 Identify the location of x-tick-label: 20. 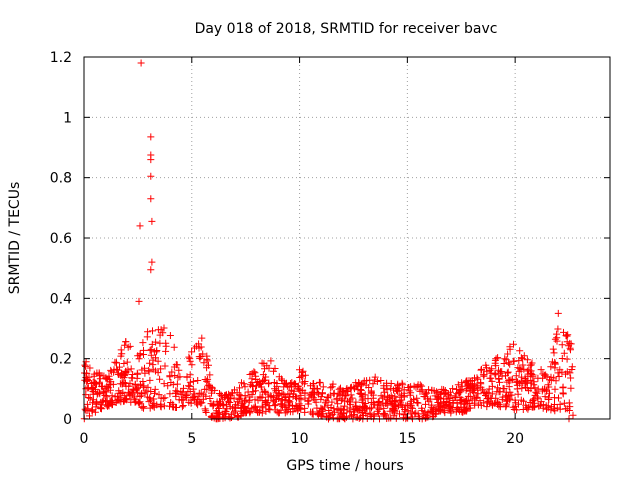
(515, 439).